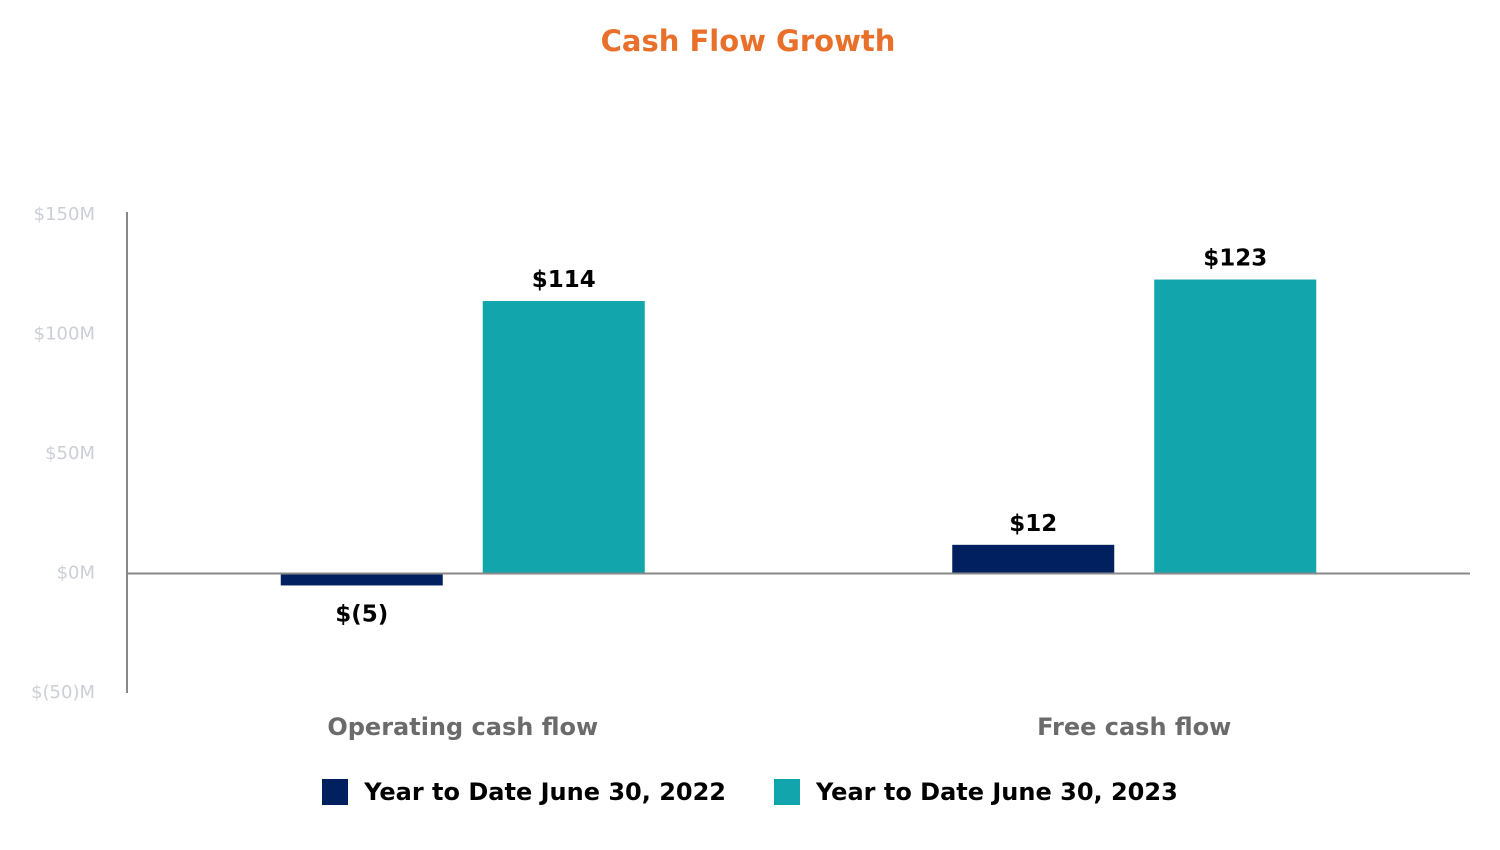 This screenshot has width=1500, height=850. Describe the element at coordinates (361, 614) in the screenshot. I see `data-label: $(5)` at that location.